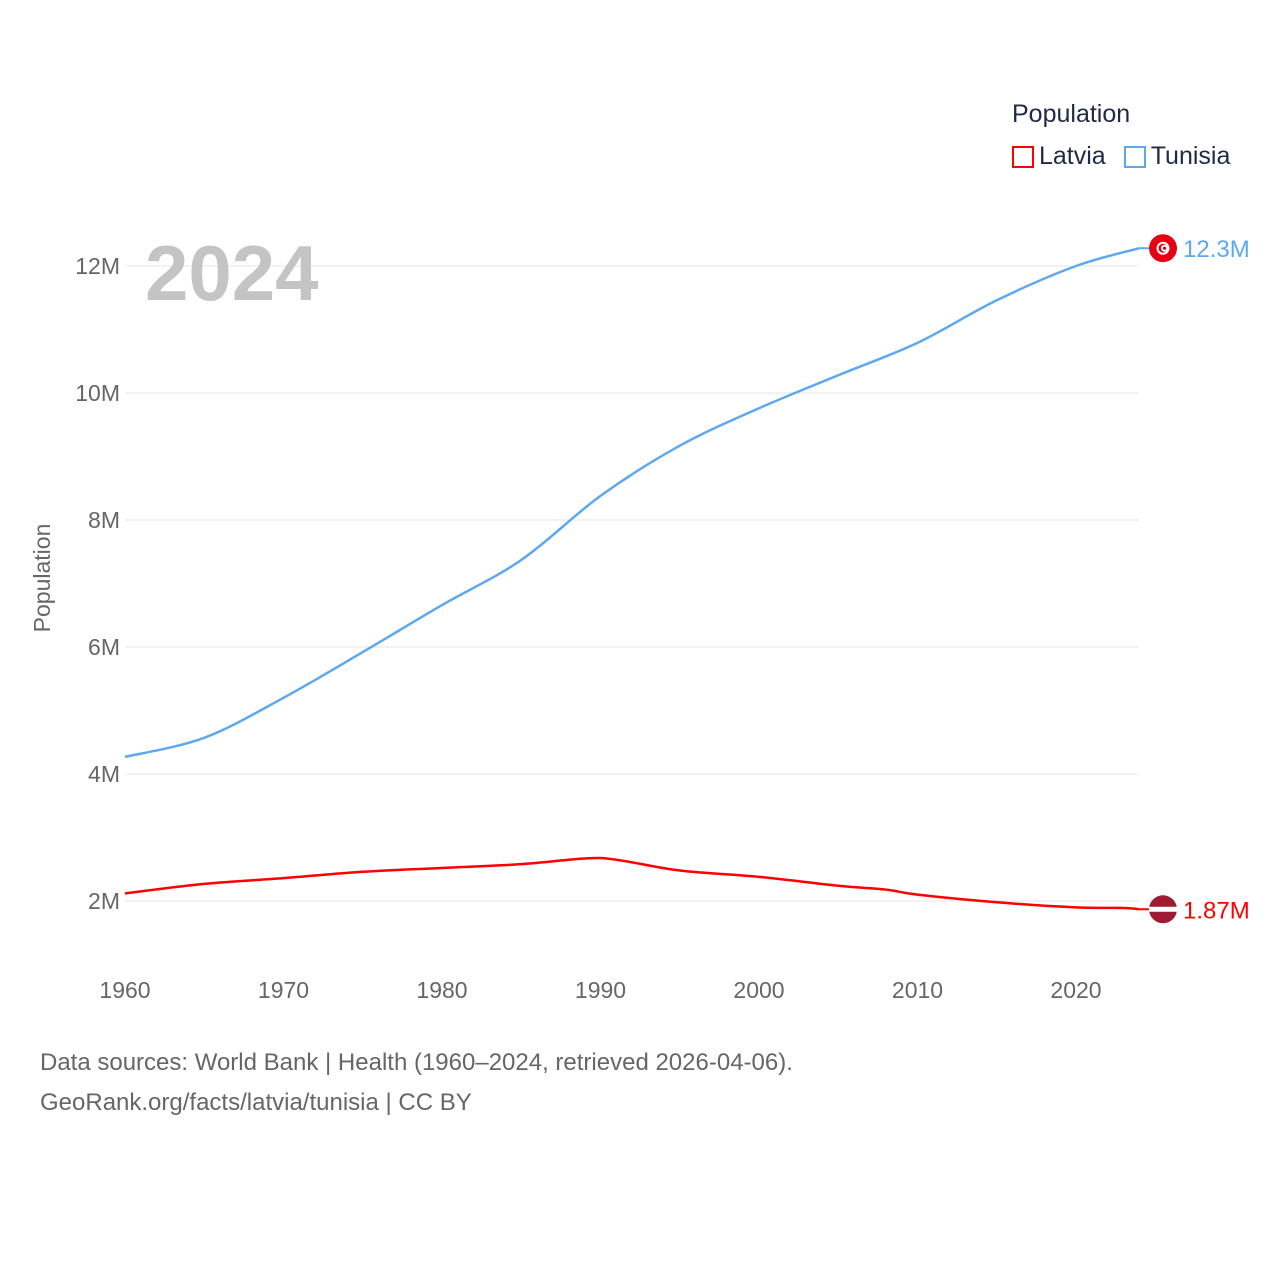 This screenshot has height=1280, width=1280. Describe the element at coordinates (232, 273) in the screenshot. I see `year-label: 2024` at that location.